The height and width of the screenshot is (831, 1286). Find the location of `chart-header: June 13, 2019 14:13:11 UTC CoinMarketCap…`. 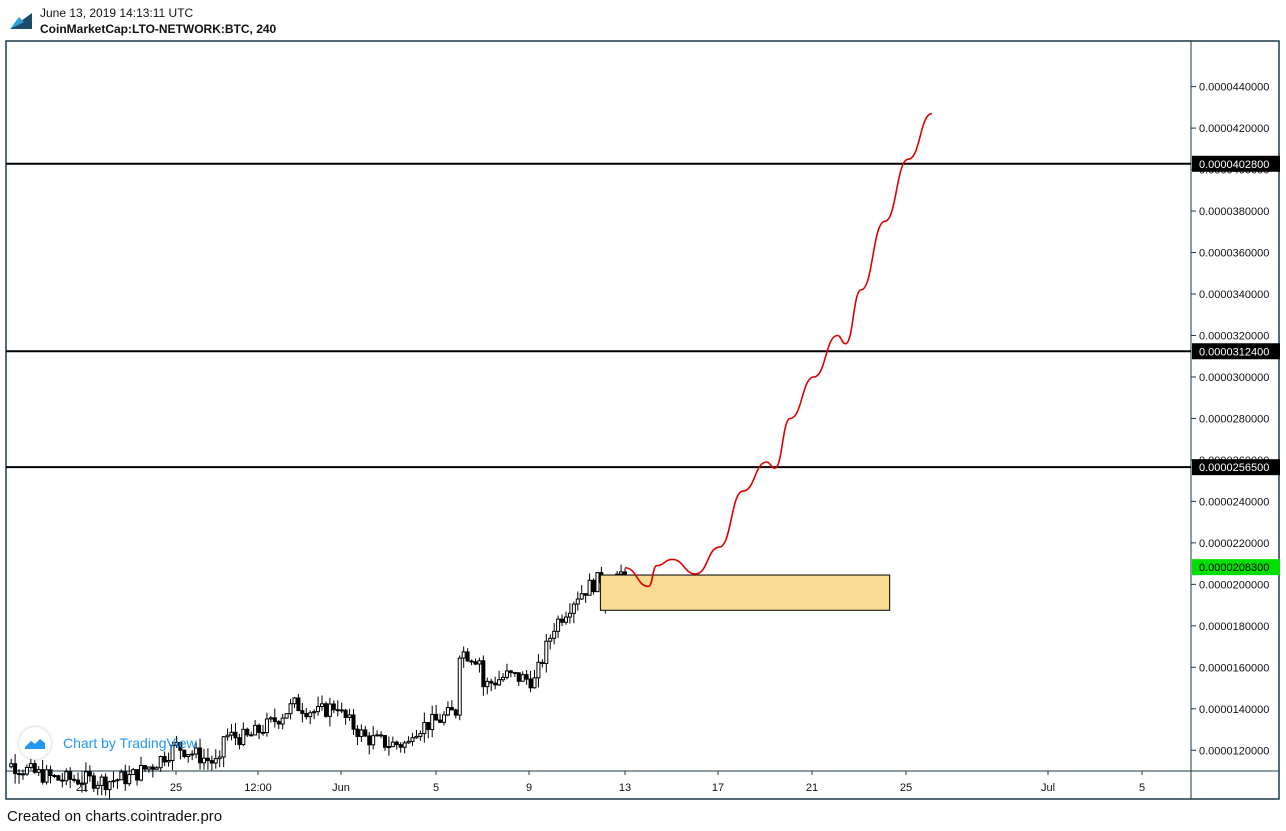

chart-header: June 13, 2019 14:13:11 UTC CoinMarketCap… is located at coordinates (643, 20).